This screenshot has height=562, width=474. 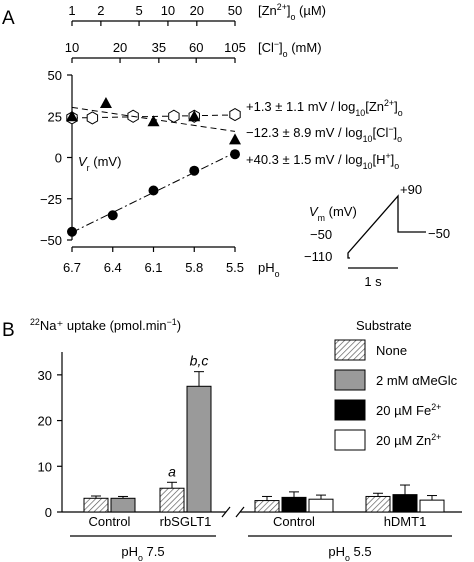 I want to click on top-axis-tick-label: 105, so click(x=235, y=47).